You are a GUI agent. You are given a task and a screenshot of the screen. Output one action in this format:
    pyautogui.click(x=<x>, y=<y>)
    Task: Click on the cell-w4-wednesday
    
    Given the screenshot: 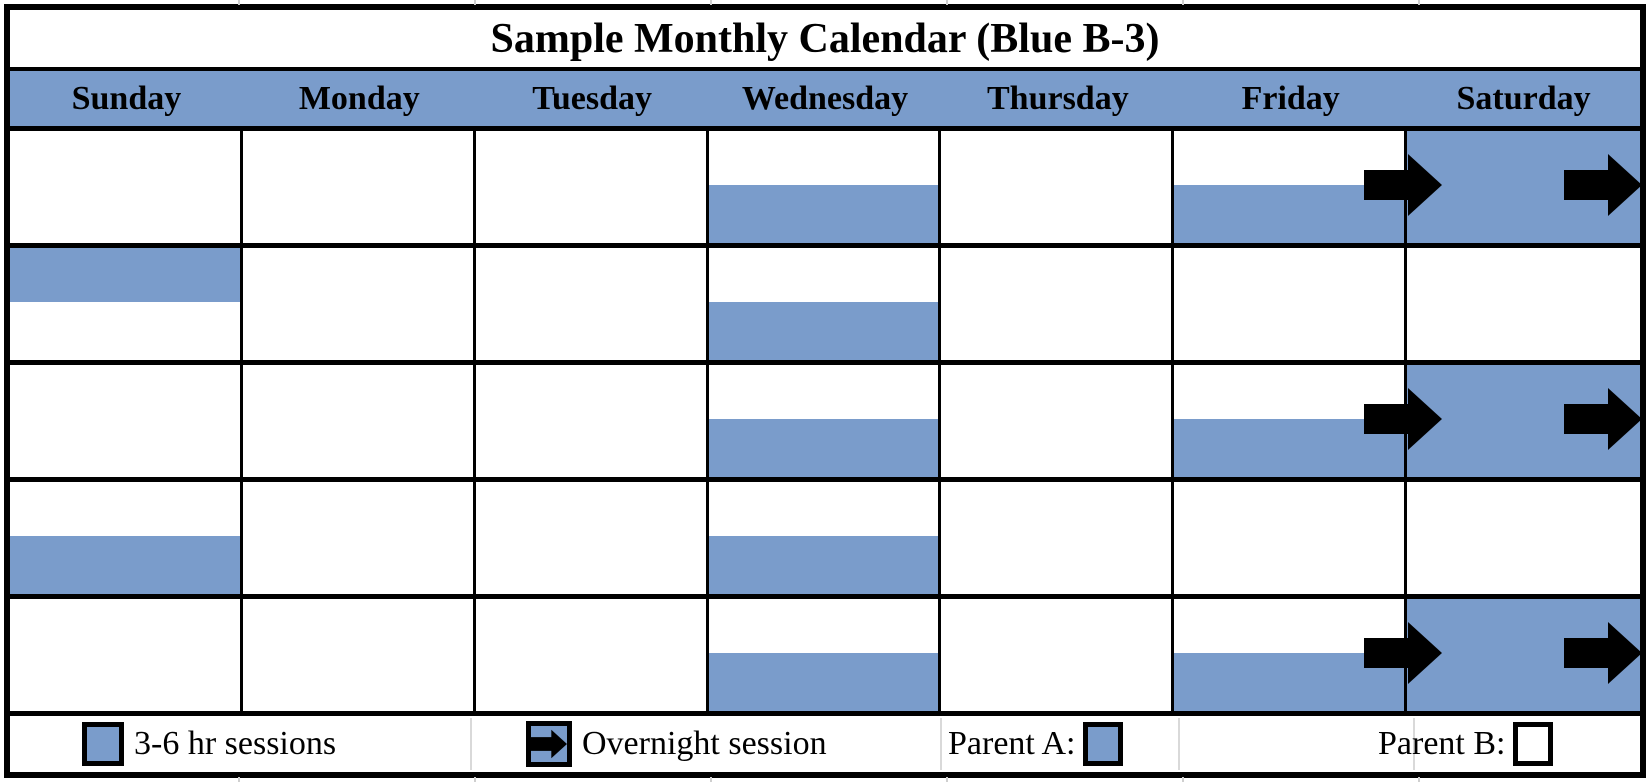 What is the action you would take?
    pyautogui.click(x=825, y=538)
    